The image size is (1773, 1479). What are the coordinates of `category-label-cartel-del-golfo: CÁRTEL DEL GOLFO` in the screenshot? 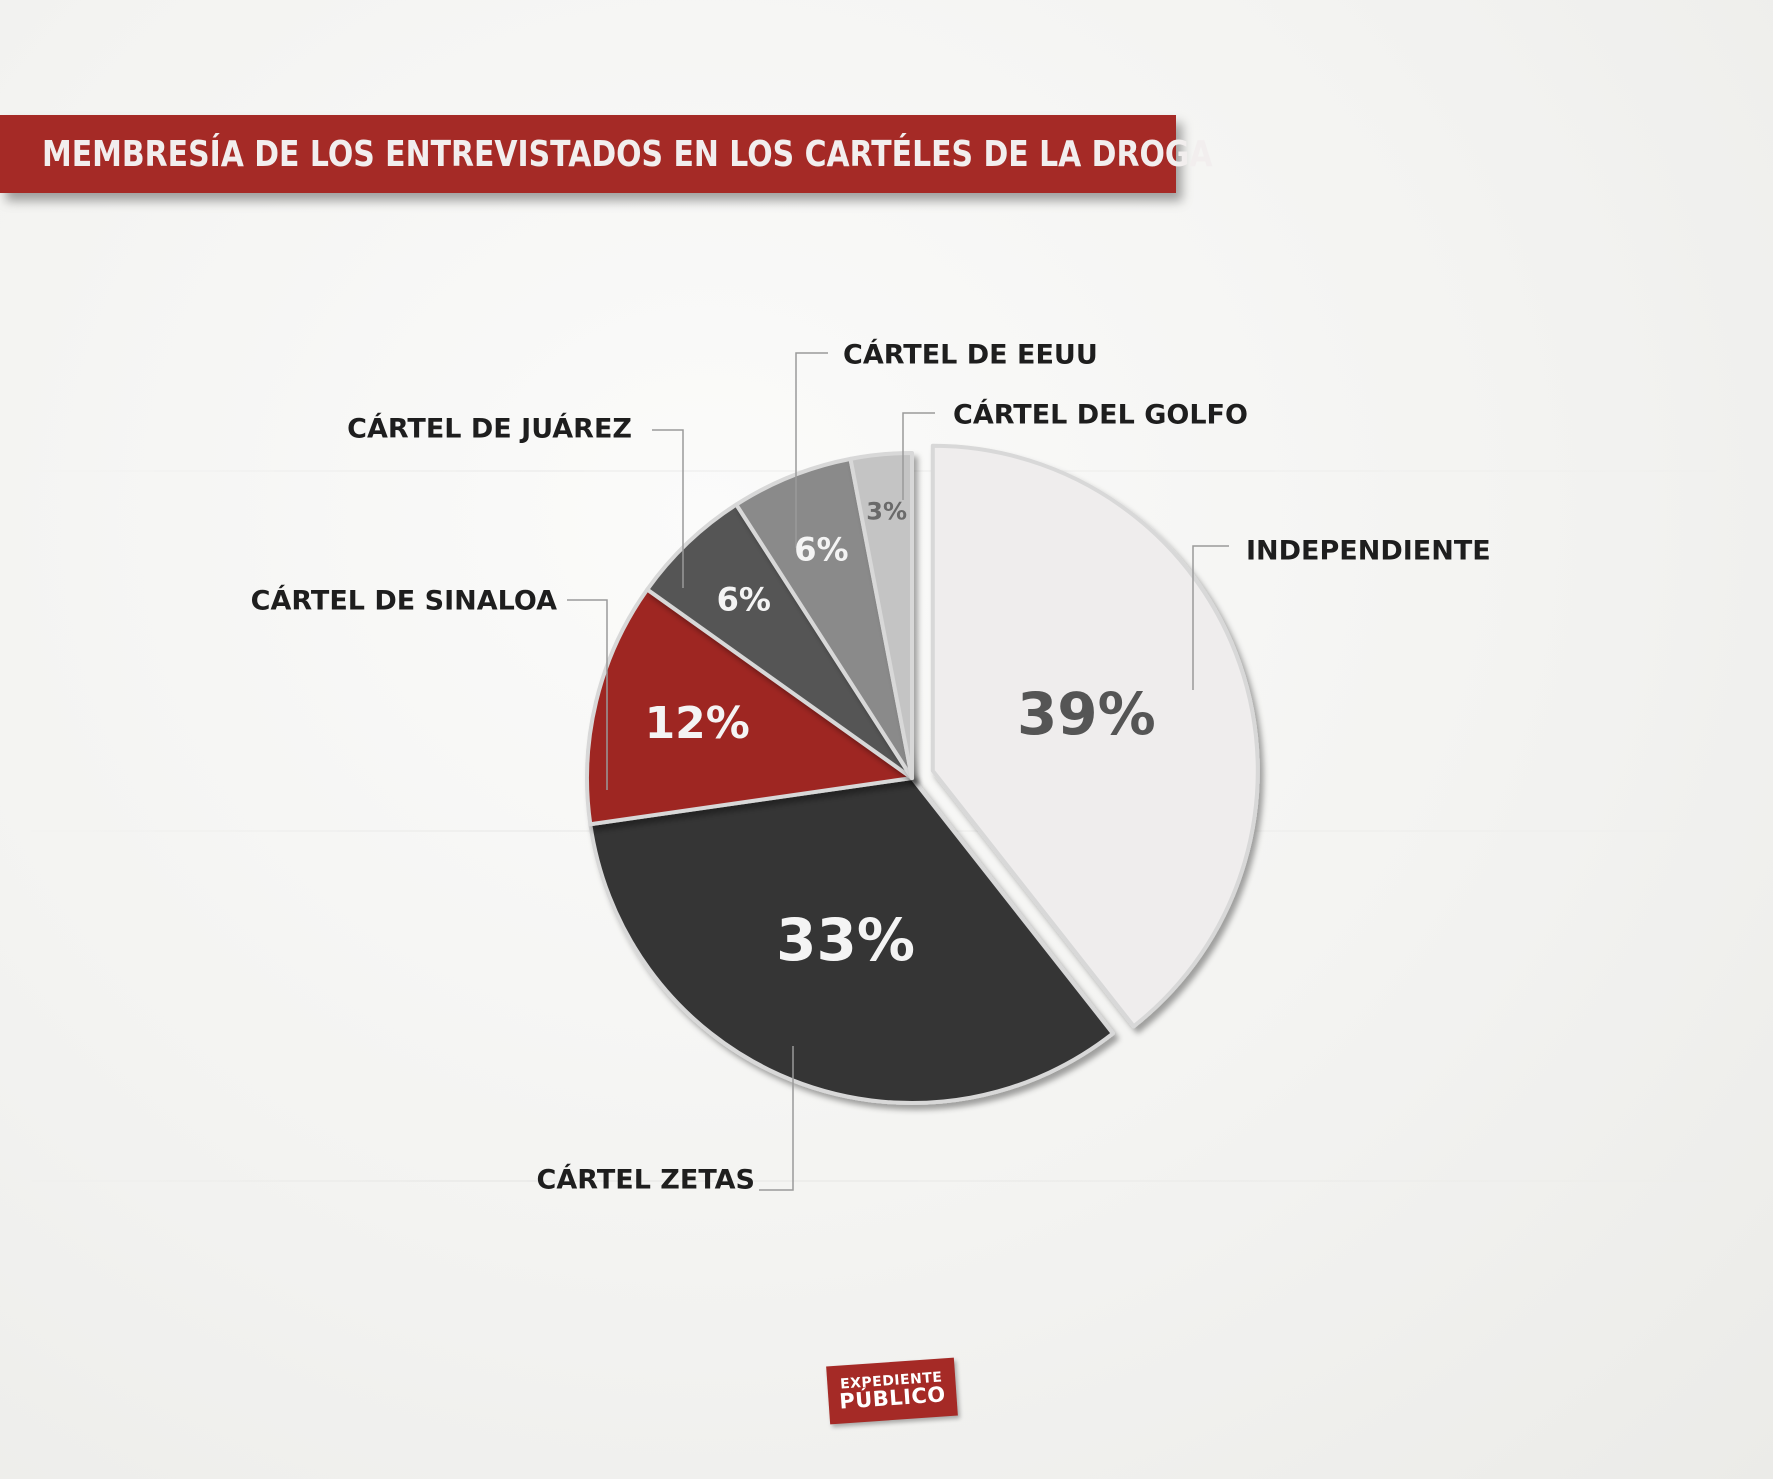 It's located at (1100, 415).